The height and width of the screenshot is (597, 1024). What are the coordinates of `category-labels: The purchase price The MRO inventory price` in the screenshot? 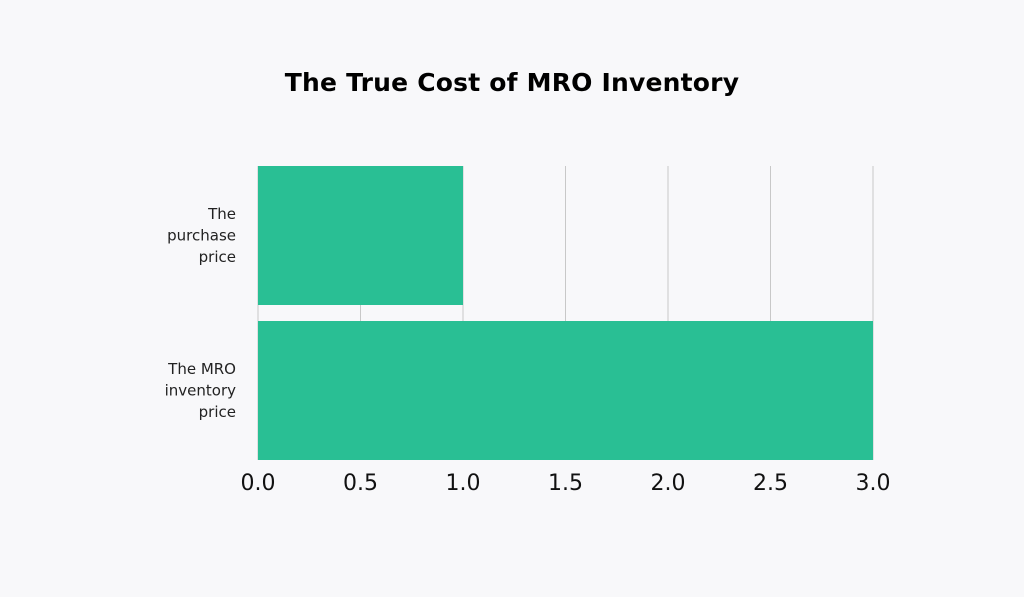 It's located at (201, 313).